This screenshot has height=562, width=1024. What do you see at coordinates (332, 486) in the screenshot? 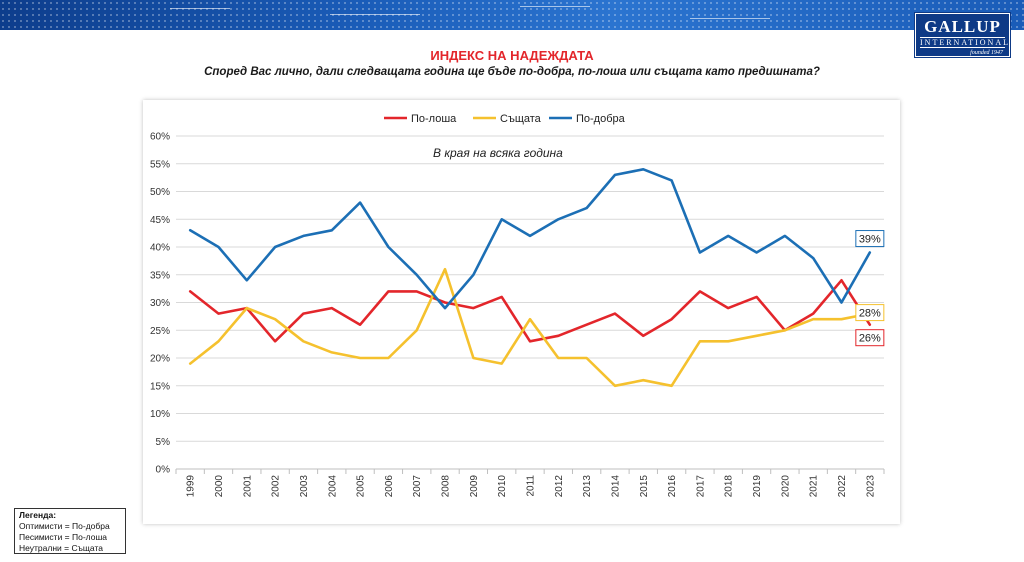
I see `x-tick-label: 2004` at bounding box center [332, 486].